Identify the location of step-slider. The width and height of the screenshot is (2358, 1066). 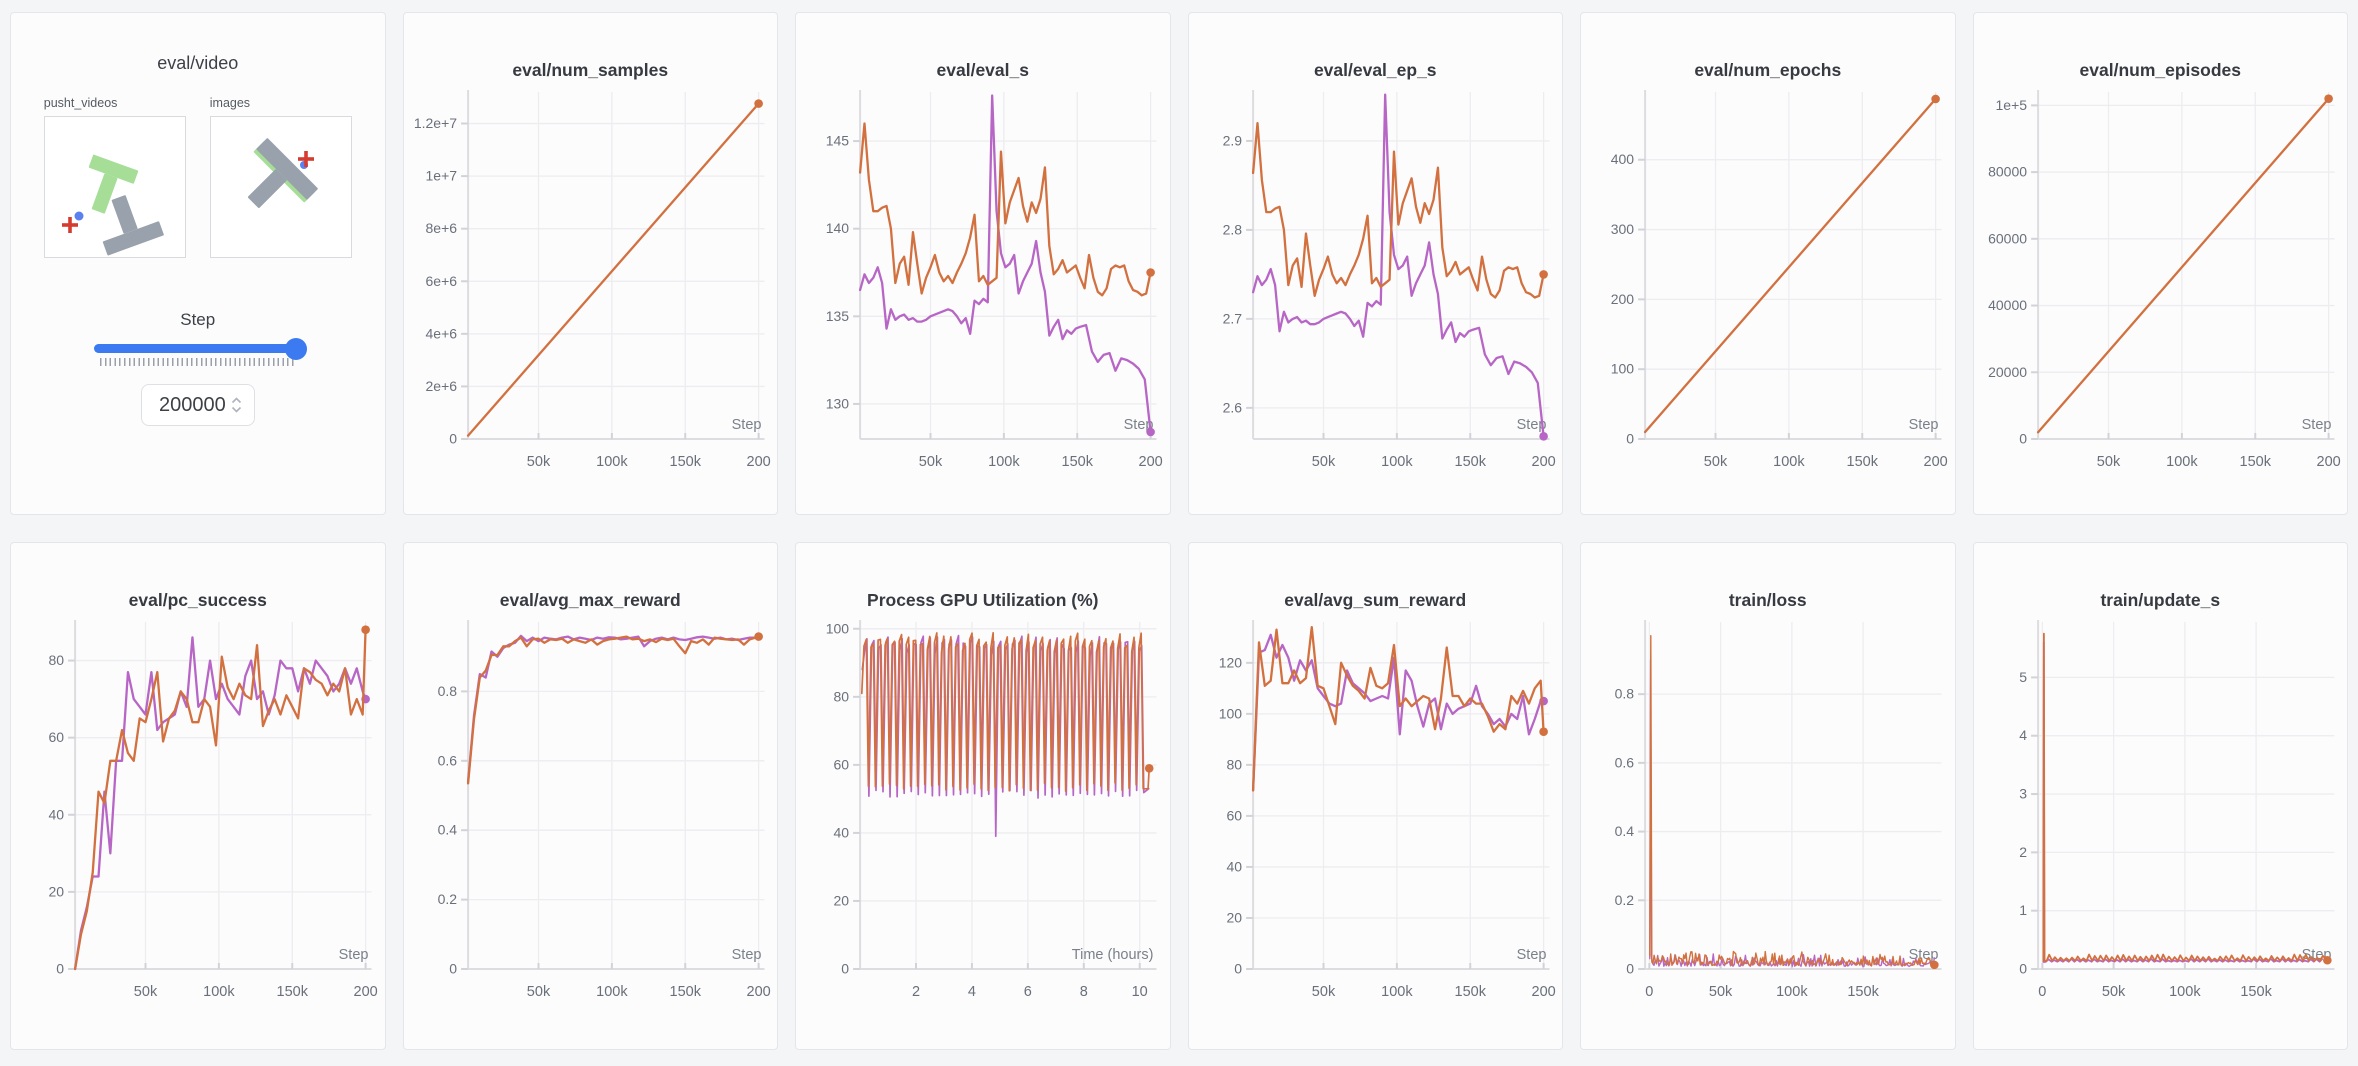
(200, 351).